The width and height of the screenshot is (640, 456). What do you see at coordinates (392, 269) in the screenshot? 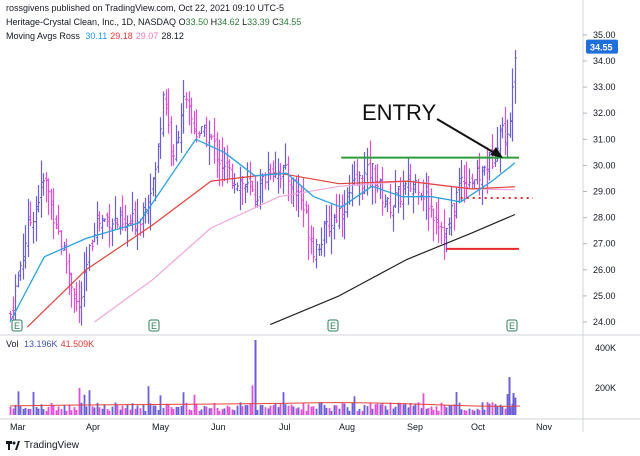
I see `ma-long-line` at bounding box center [392, 269].